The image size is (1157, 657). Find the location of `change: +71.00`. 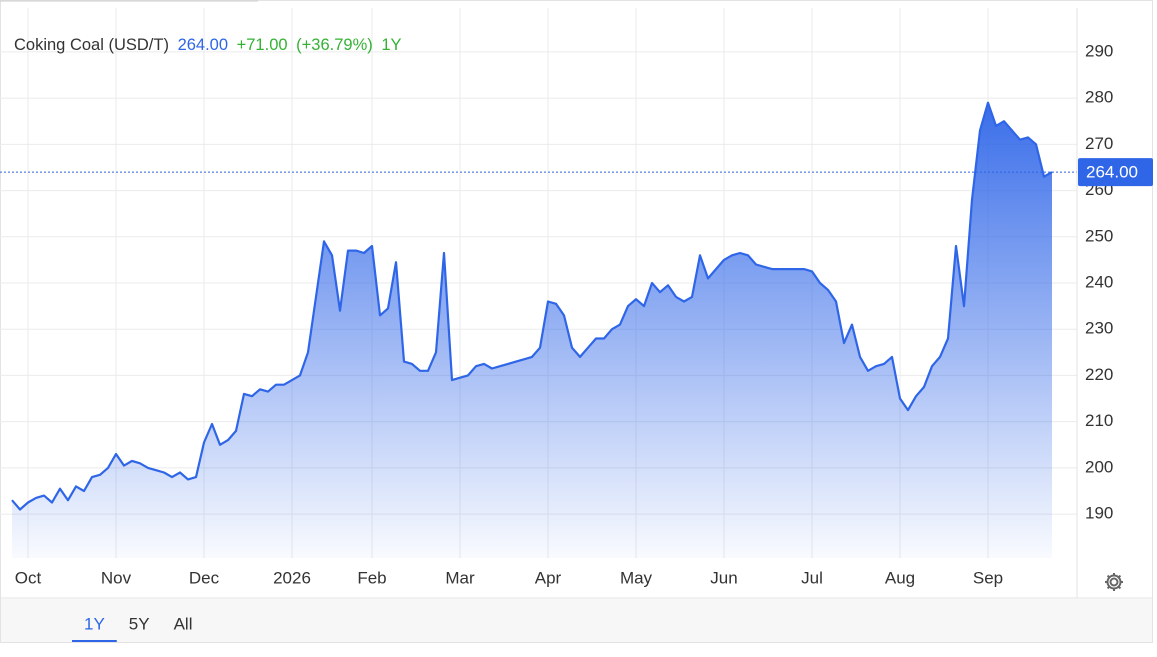

change: +71.00 is located at coordinates (262, 45).